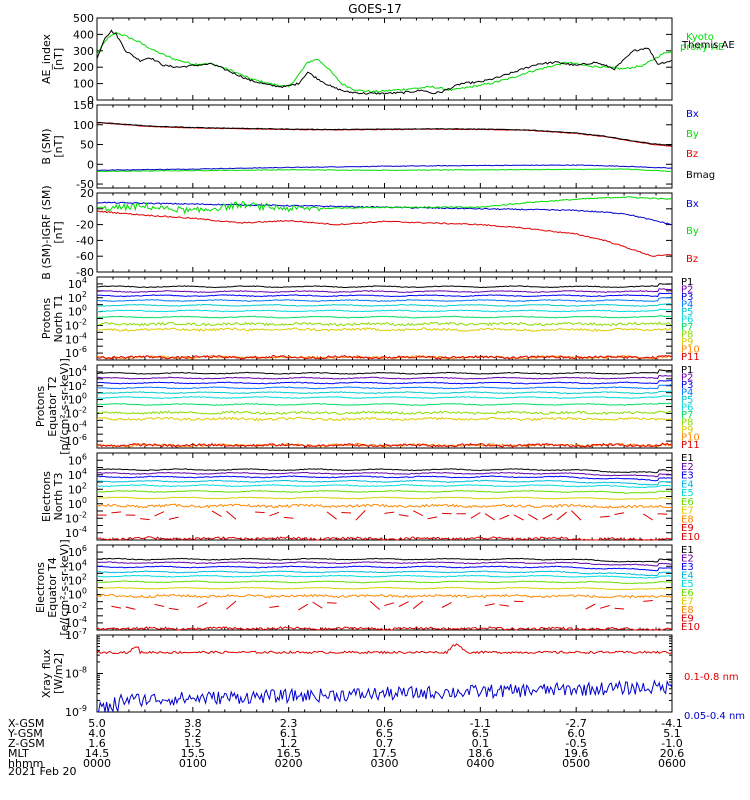  I want to click on ephemeris-value: 6.5, so click(481, 733).